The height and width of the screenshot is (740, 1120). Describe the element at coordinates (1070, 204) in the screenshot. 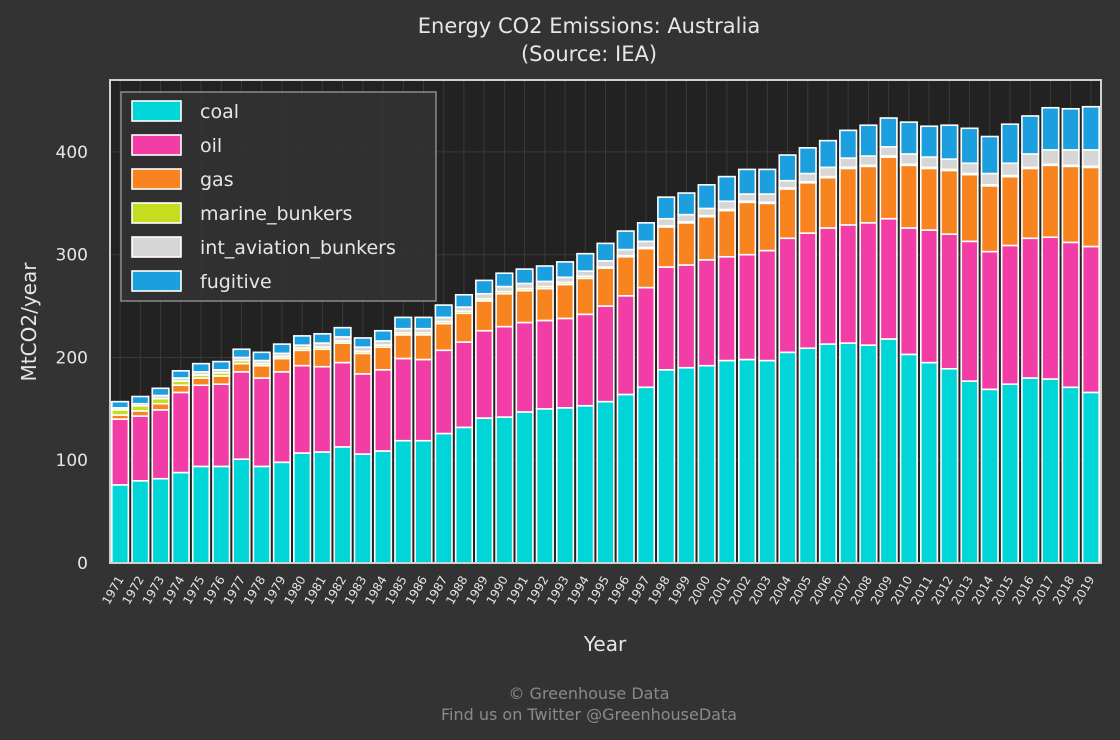

I see `bar-gas-2018` at that location.